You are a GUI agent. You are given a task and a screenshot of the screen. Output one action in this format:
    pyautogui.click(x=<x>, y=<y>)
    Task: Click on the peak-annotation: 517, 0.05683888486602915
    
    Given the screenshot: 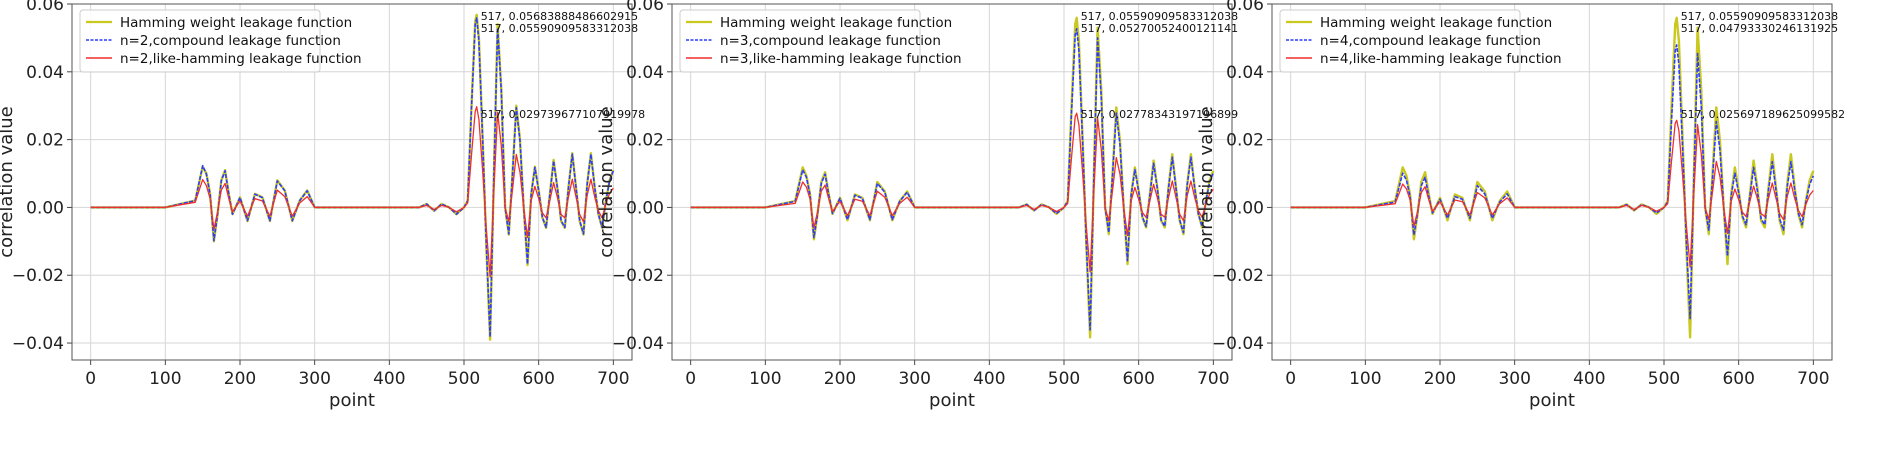 What is the action you would take?
    pyautogui.click(x=559, y=16)
    